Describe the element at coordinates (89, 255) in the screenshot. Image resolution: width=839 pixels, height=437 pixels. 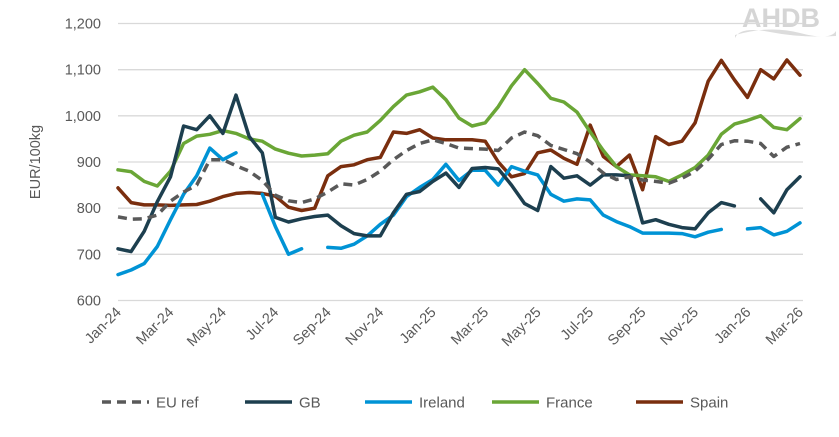
I see `y-tick-label: 700` at that location.